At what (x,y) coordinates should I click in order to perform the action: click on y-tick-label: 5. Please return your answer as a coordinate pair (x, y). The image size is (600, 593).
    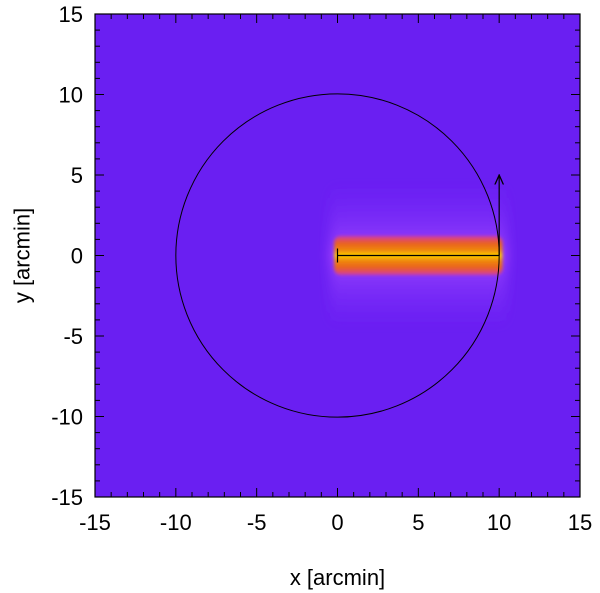
    Looking at the image, I should click on (77, 175).